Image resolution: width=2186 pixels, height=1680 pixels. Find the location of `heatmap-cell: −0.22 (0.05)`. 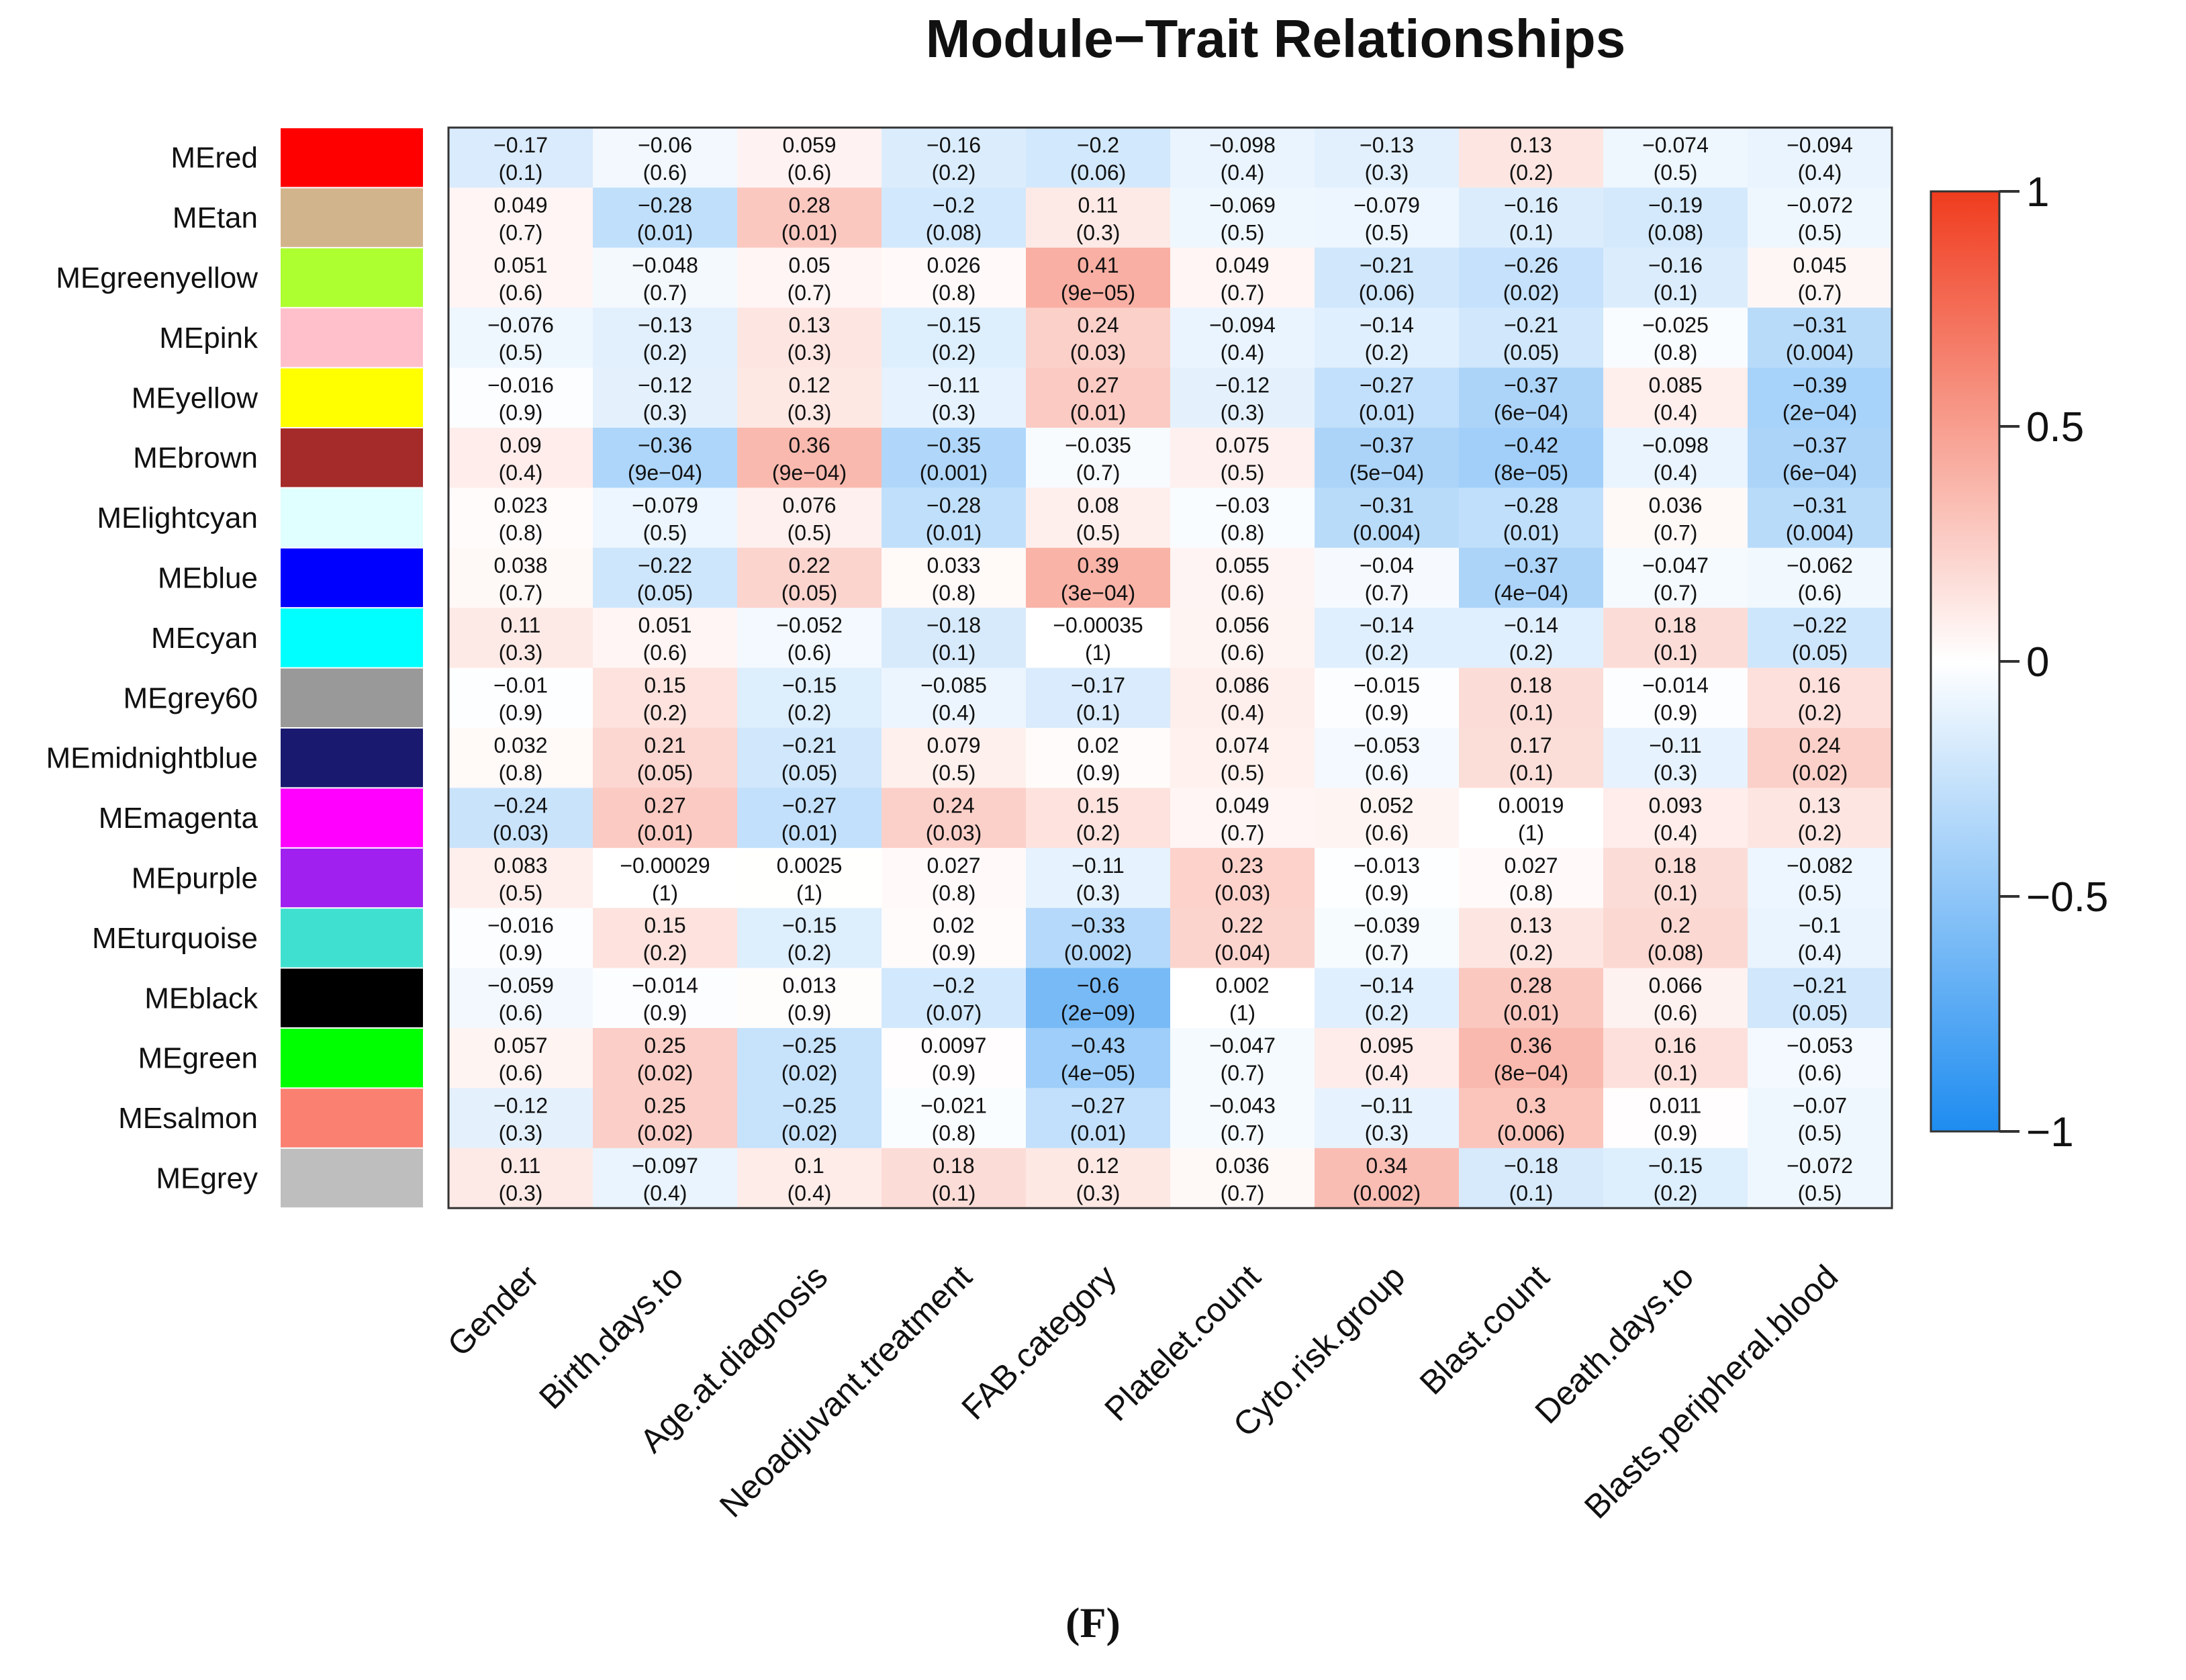

heatmap-cell: −0.22 (0.05) is located at coordinates (665, 577).